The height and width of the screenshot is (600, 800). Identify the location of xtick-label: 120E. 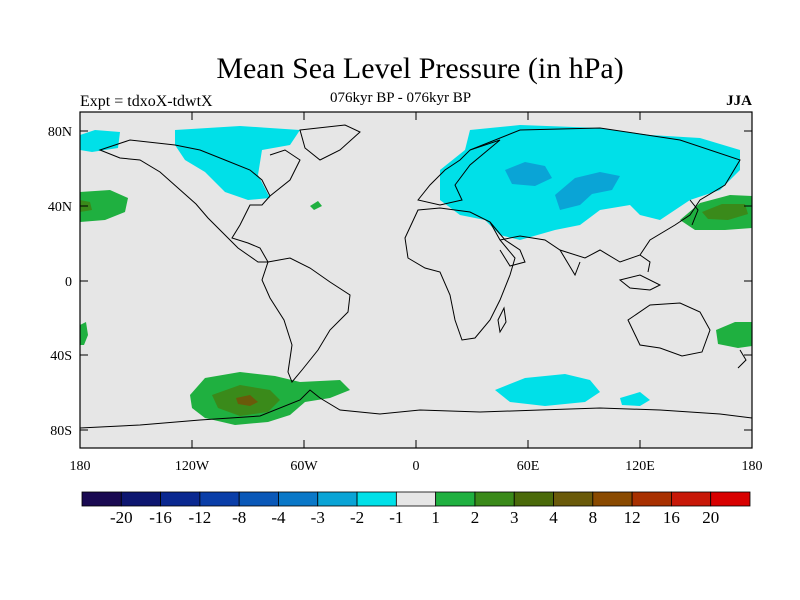
(640, 466).